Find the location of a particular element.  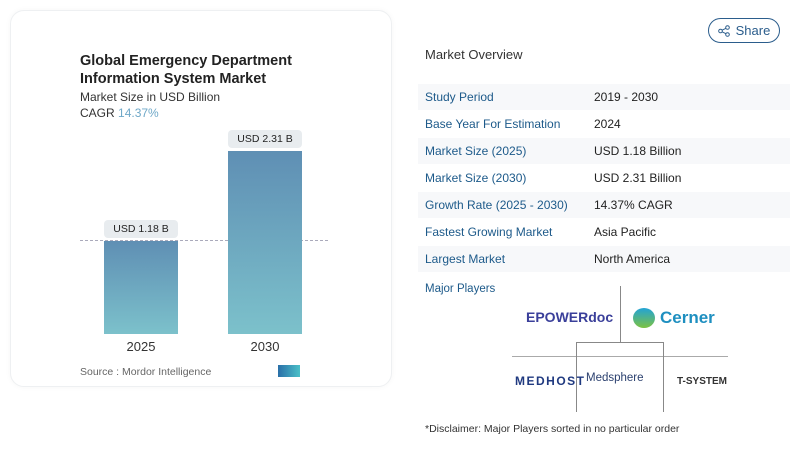

overview-row: Growth Rate (2025 - 2030) 14.37% CAGR is located at coordinates (604, 205).